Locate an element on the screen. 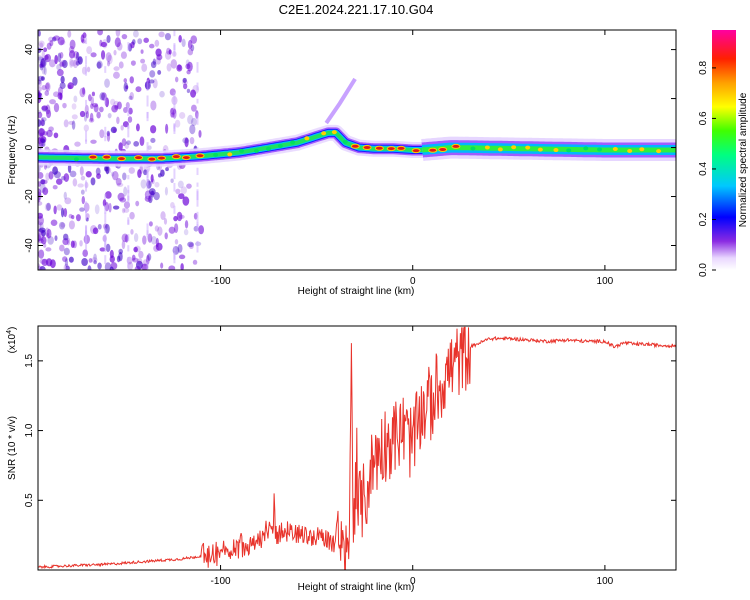 This screenshot has height=600, width=750. snr-xtick-label: 0 is located at coordinates (413, 581).